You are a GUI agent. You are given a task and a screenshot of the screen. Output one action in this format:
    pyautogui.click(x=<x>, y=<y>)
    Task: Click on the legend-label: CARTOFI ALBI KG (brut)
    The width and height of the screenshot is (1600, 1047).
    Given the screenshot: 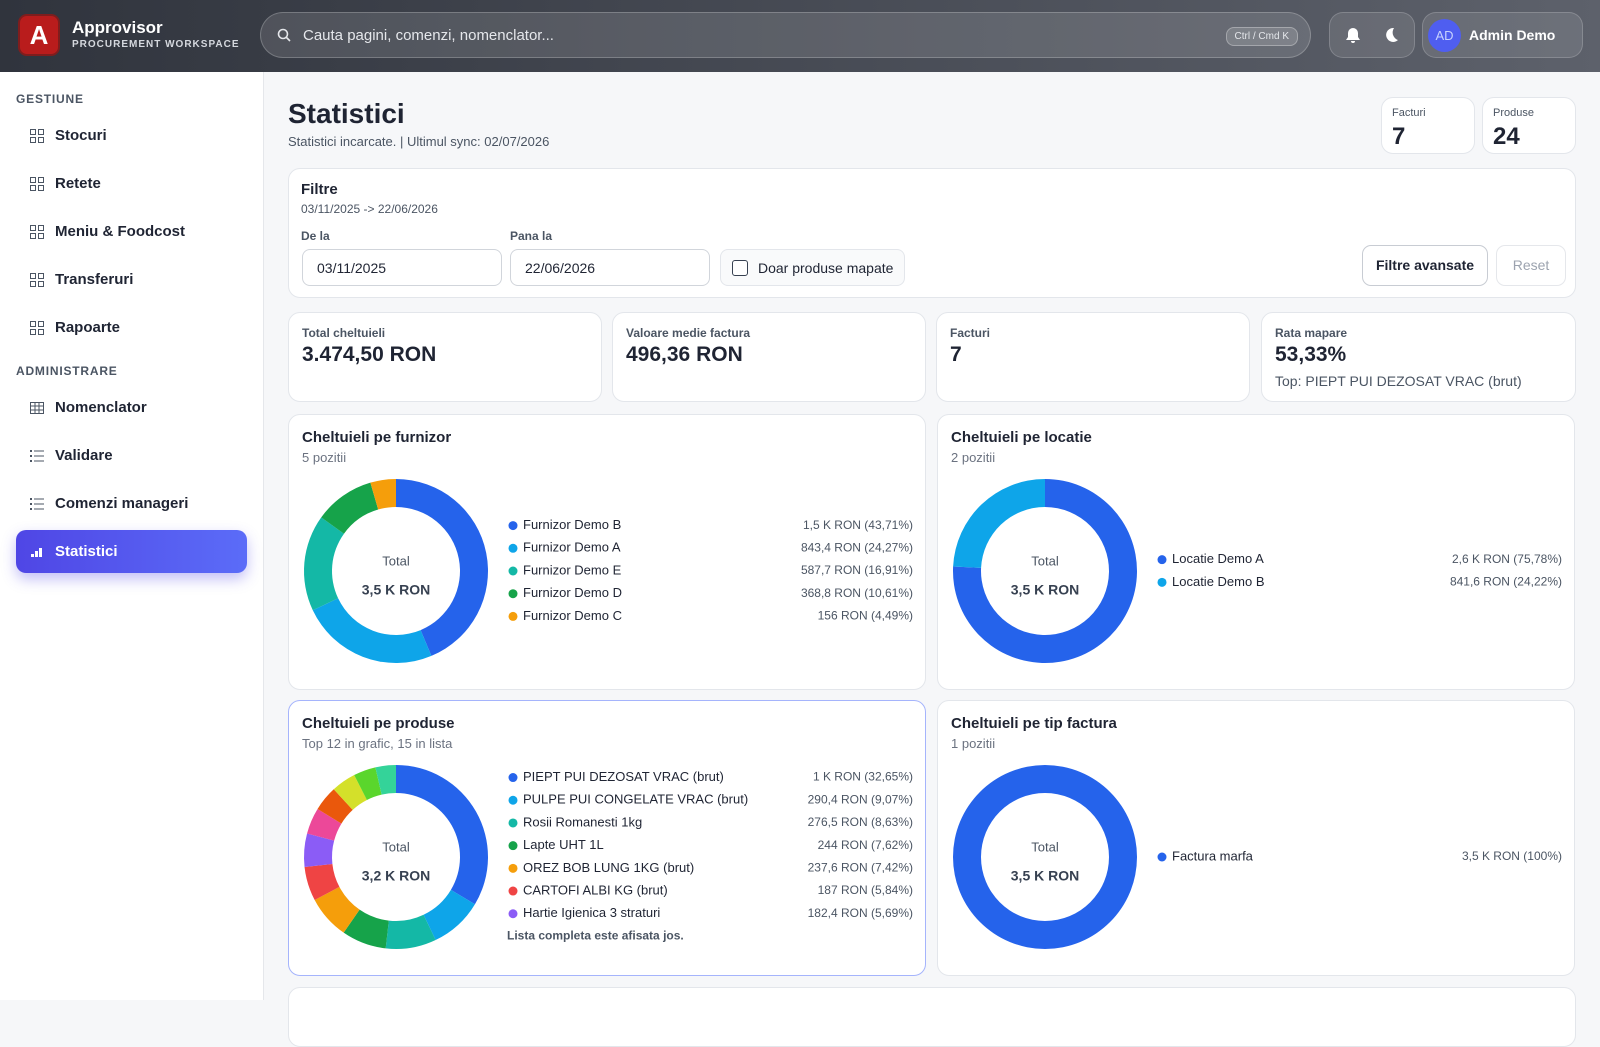 What is the action you would take?
    pyautogui.click(x=595, y=889)
    